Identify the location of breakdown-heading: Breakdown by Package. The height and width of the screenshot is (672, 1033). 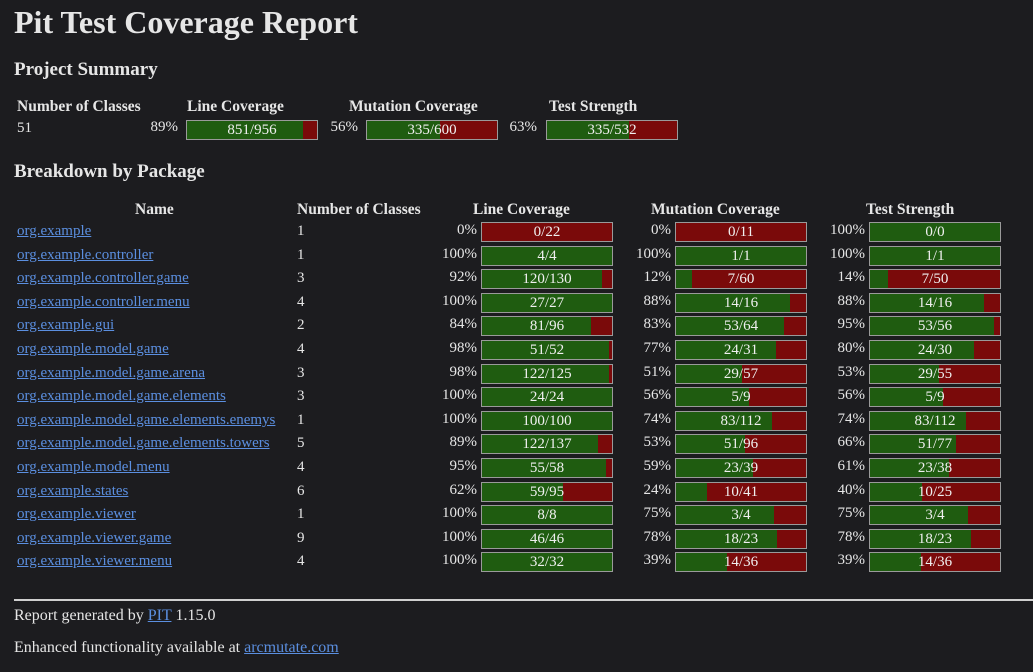
(109, 171).